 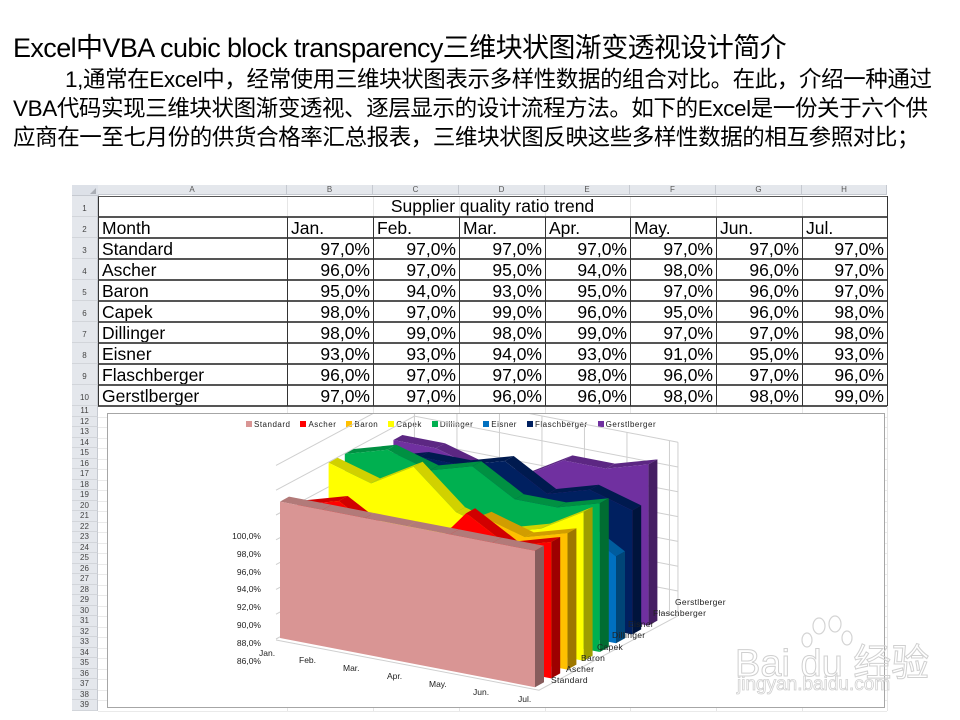 I want to click on header-cell-jun: Jun., so click(x=737, y=228).